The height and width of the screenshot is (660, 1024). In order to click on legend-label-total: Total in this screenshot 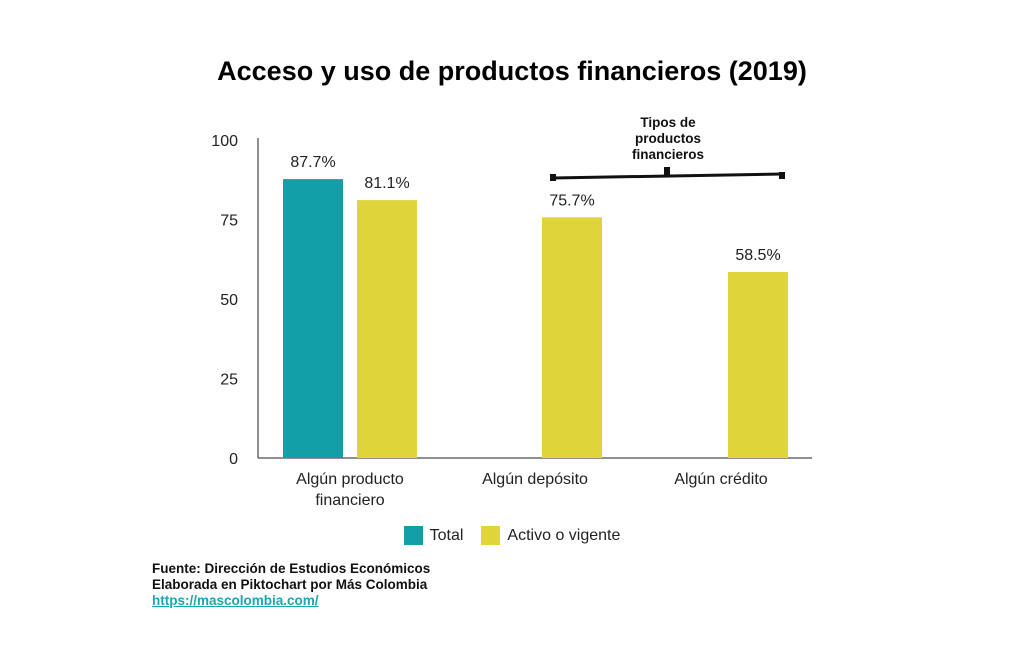, I will do `click(446, 535)`.